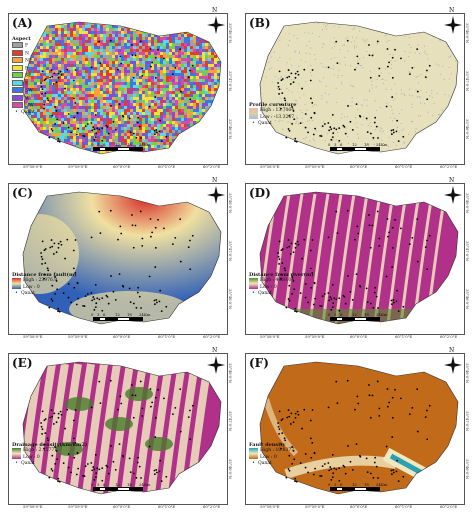  What do you see at coordinates (277, 110) in the screenshot?
I see `legend-high: High : 13.7064` at bounding box center [277, 110].